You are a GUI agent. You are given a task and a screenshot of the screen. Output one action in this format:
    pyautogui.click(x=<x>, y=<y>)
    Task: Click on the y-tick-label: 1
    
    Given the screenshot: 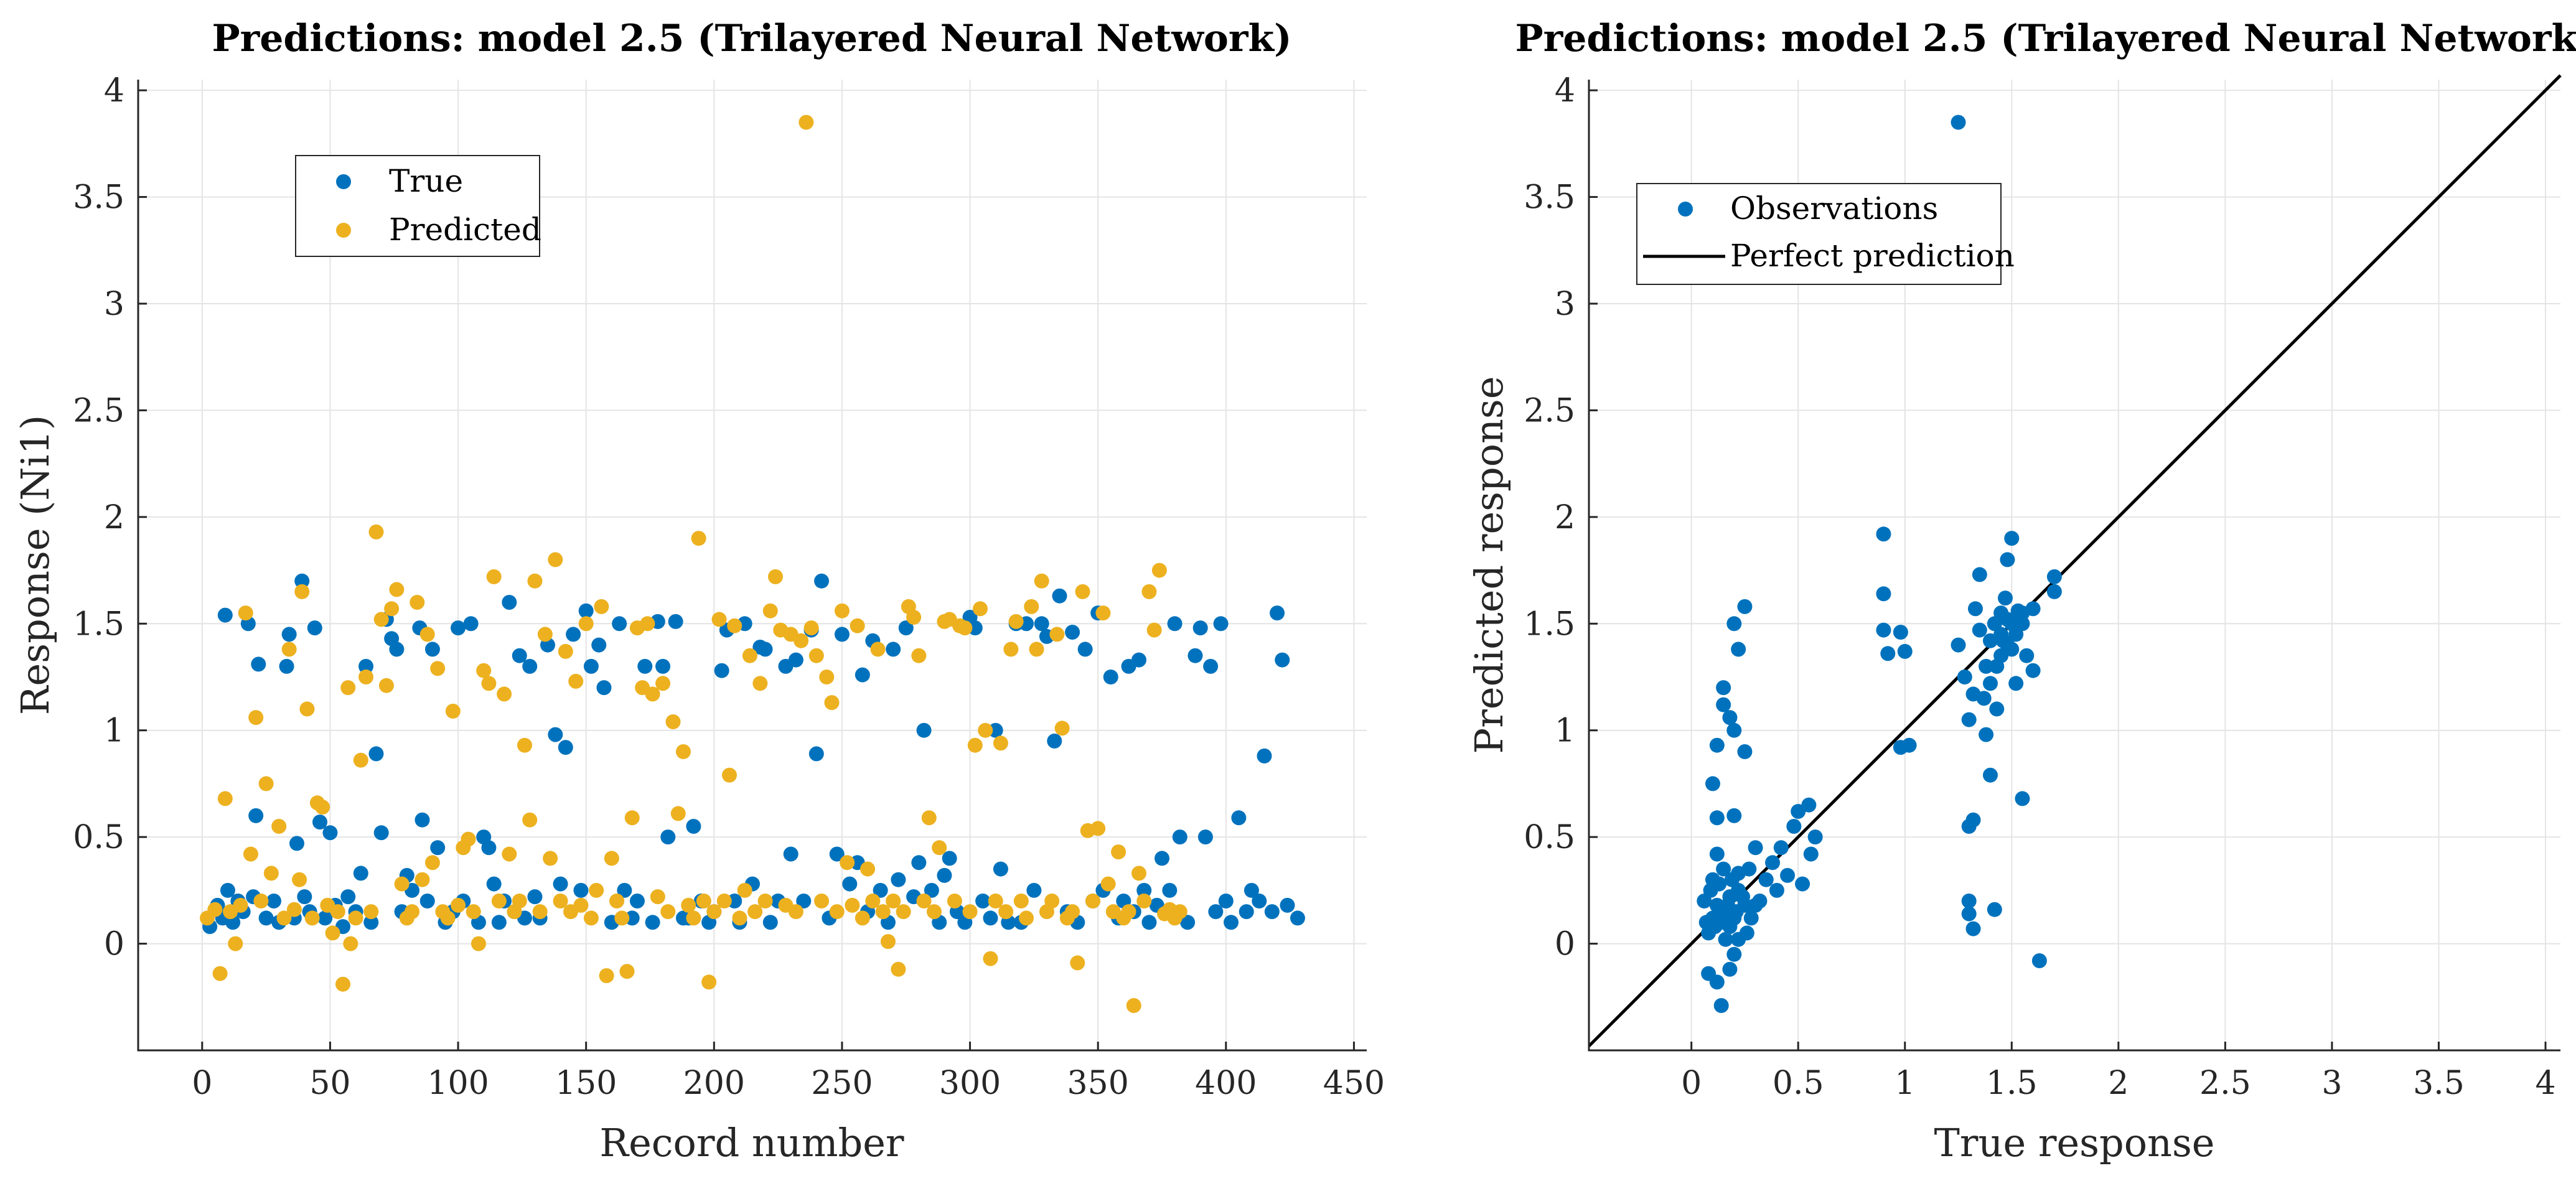 What is the action you would take?
    pyautogui.click(x=1565, y=731)
    